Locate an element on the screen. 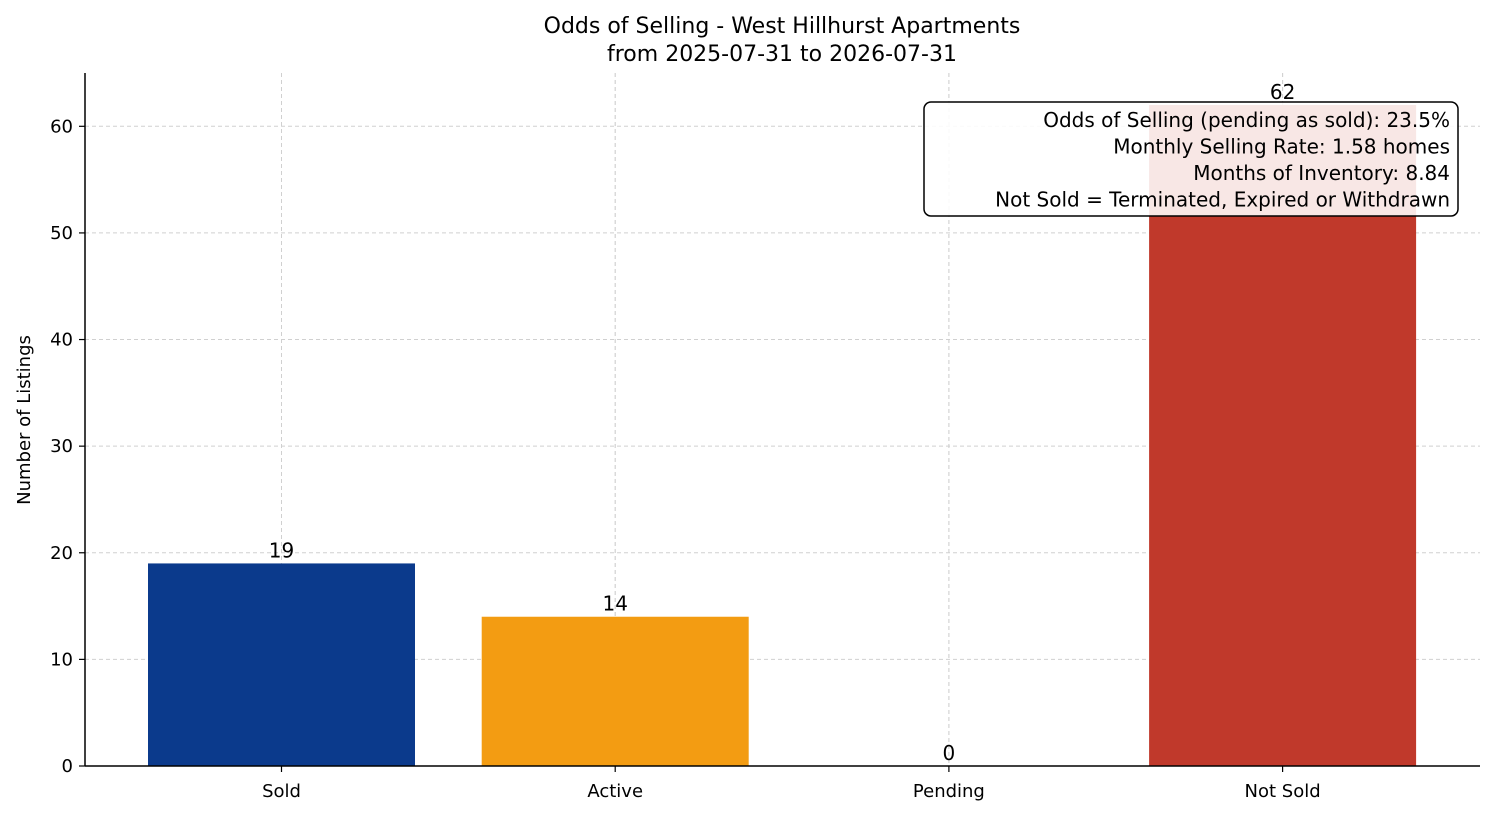  y-tick-label: 30 is located at coordinates (61, 446).